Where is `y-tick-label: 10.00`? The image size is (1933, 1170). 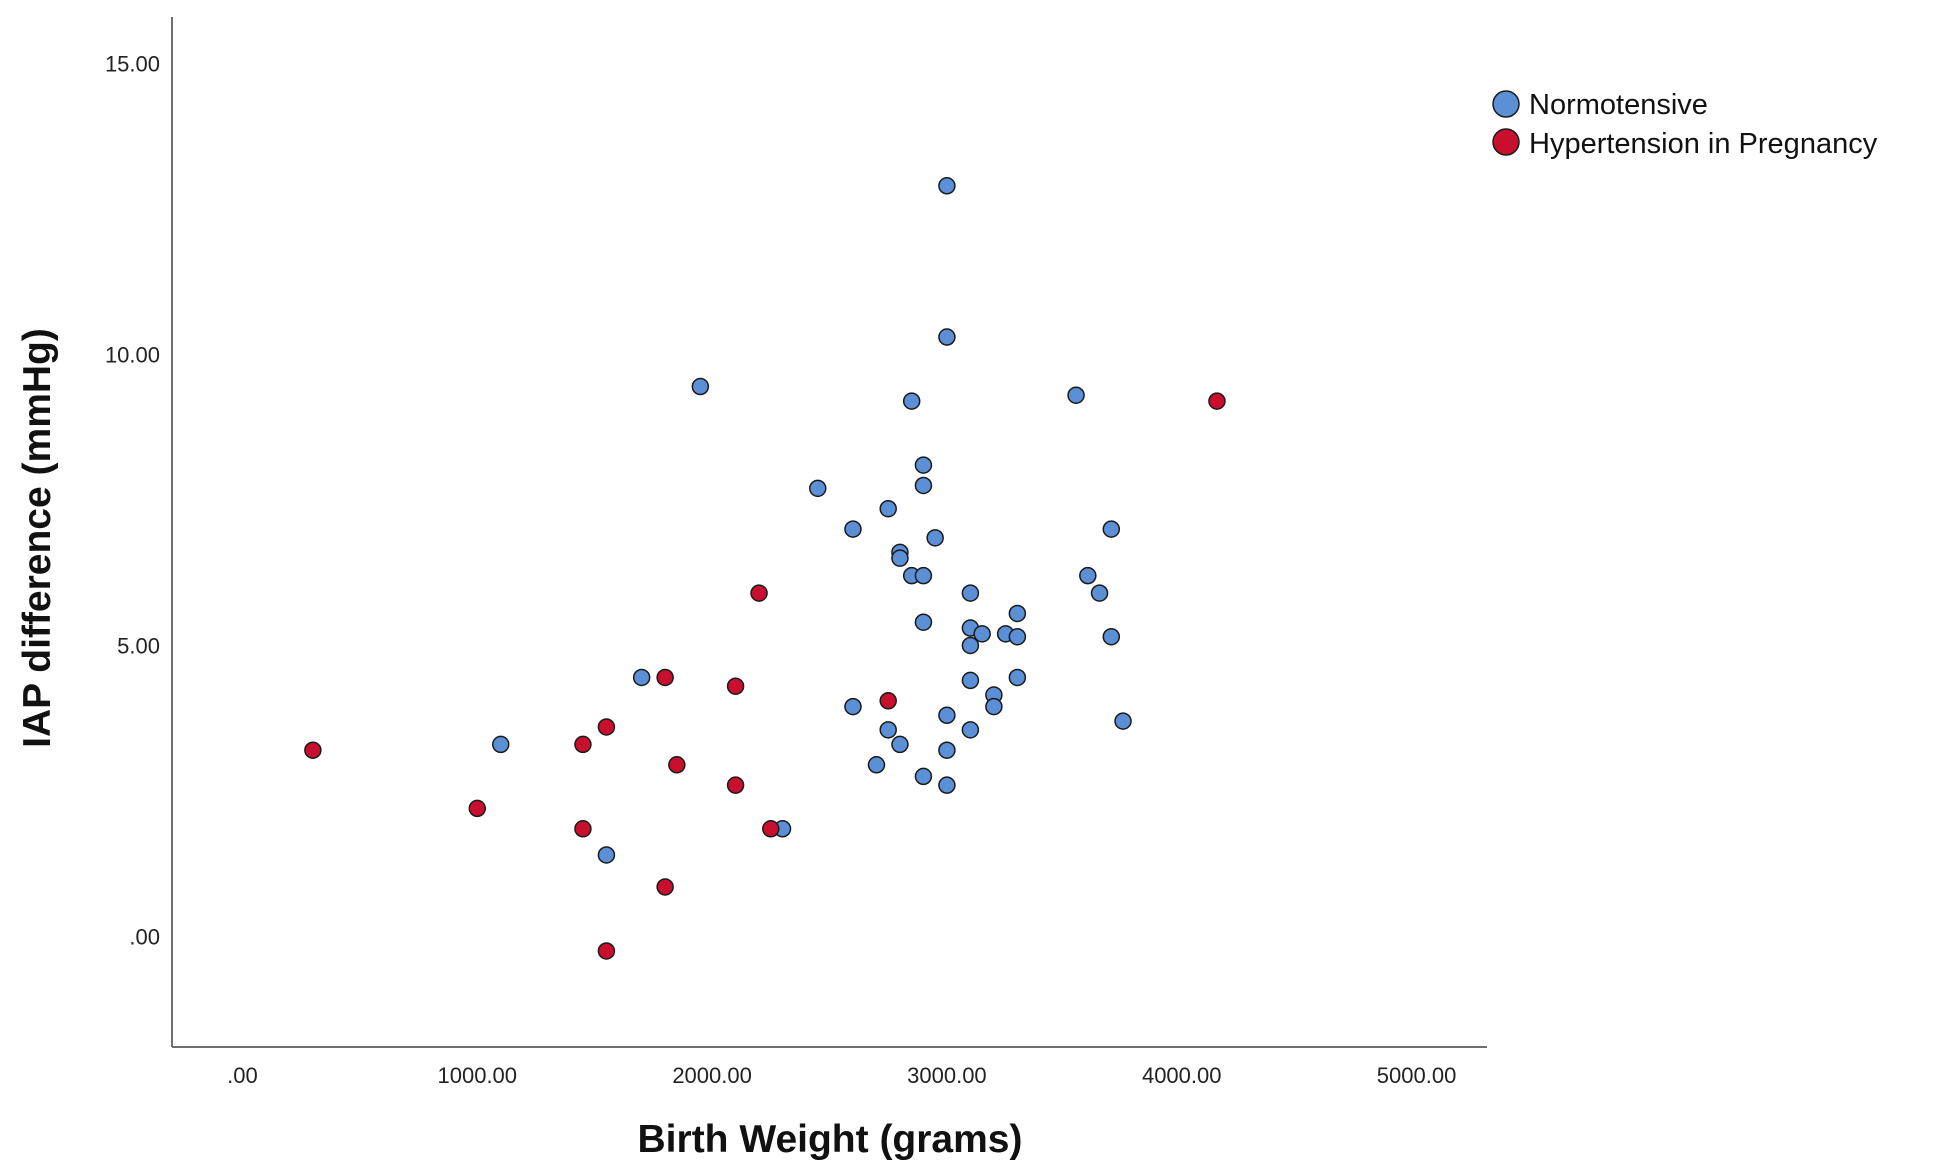
y-tick-label: 10.00 is located at coordinates (132, 355).